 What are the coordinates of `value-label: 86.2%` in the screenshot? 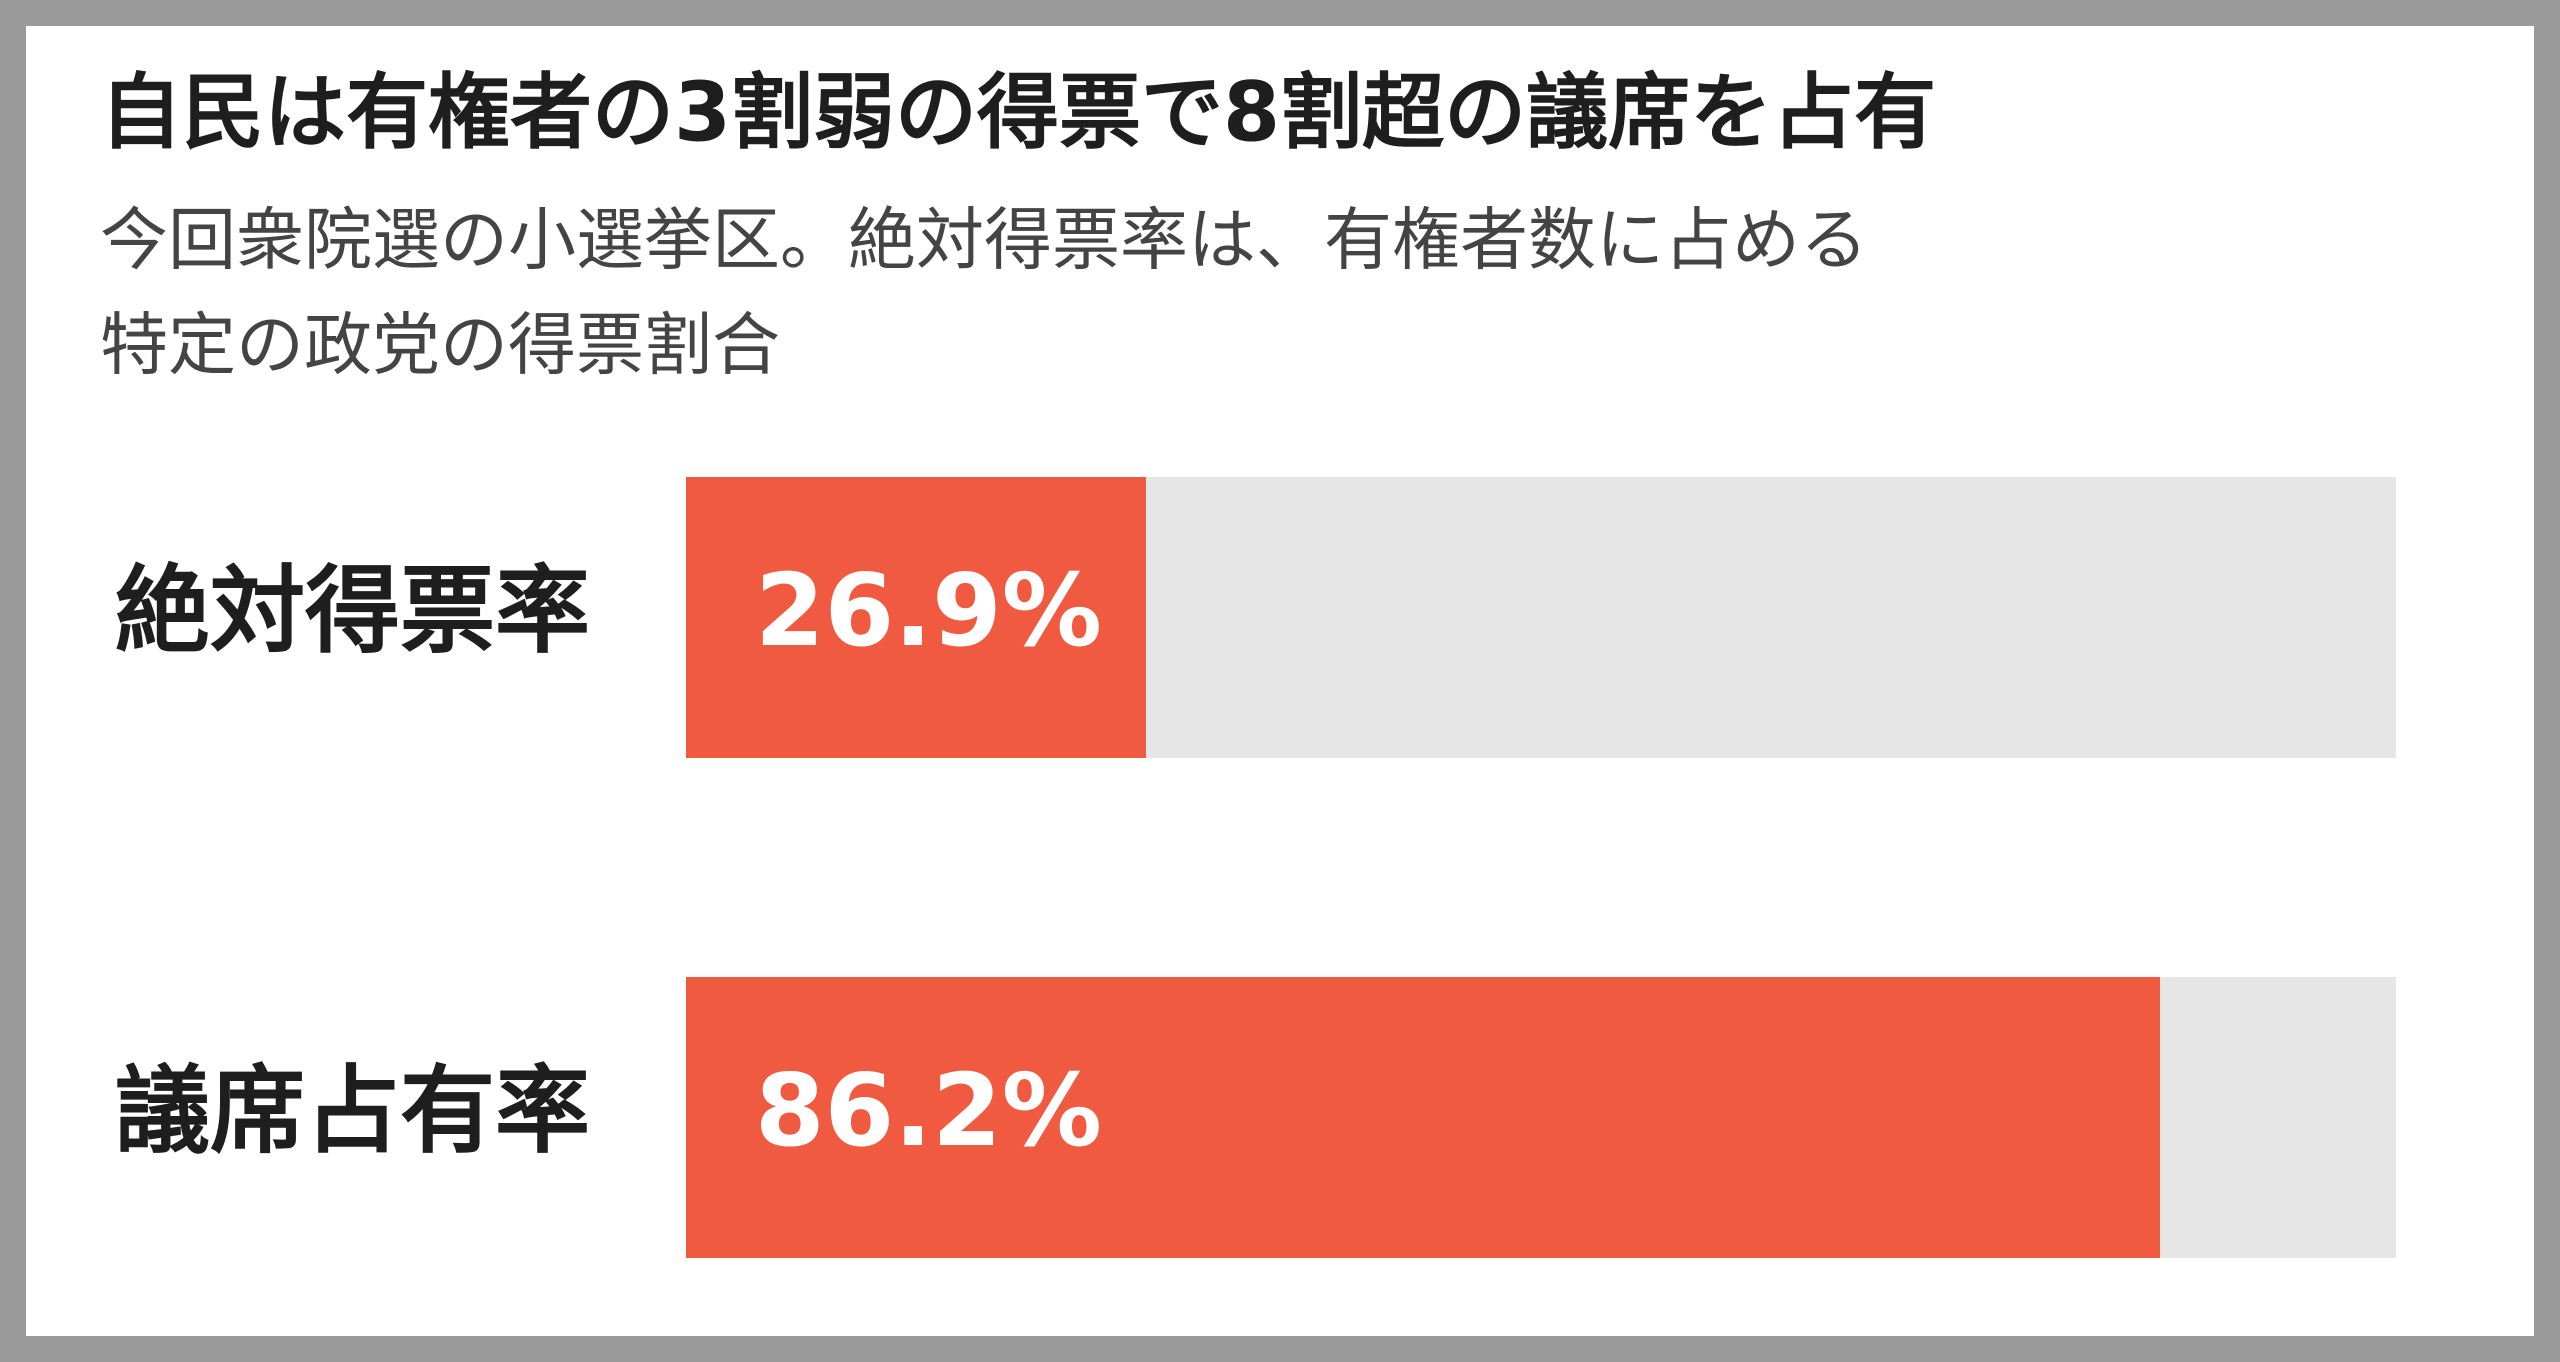 It's located at (928, 1110).